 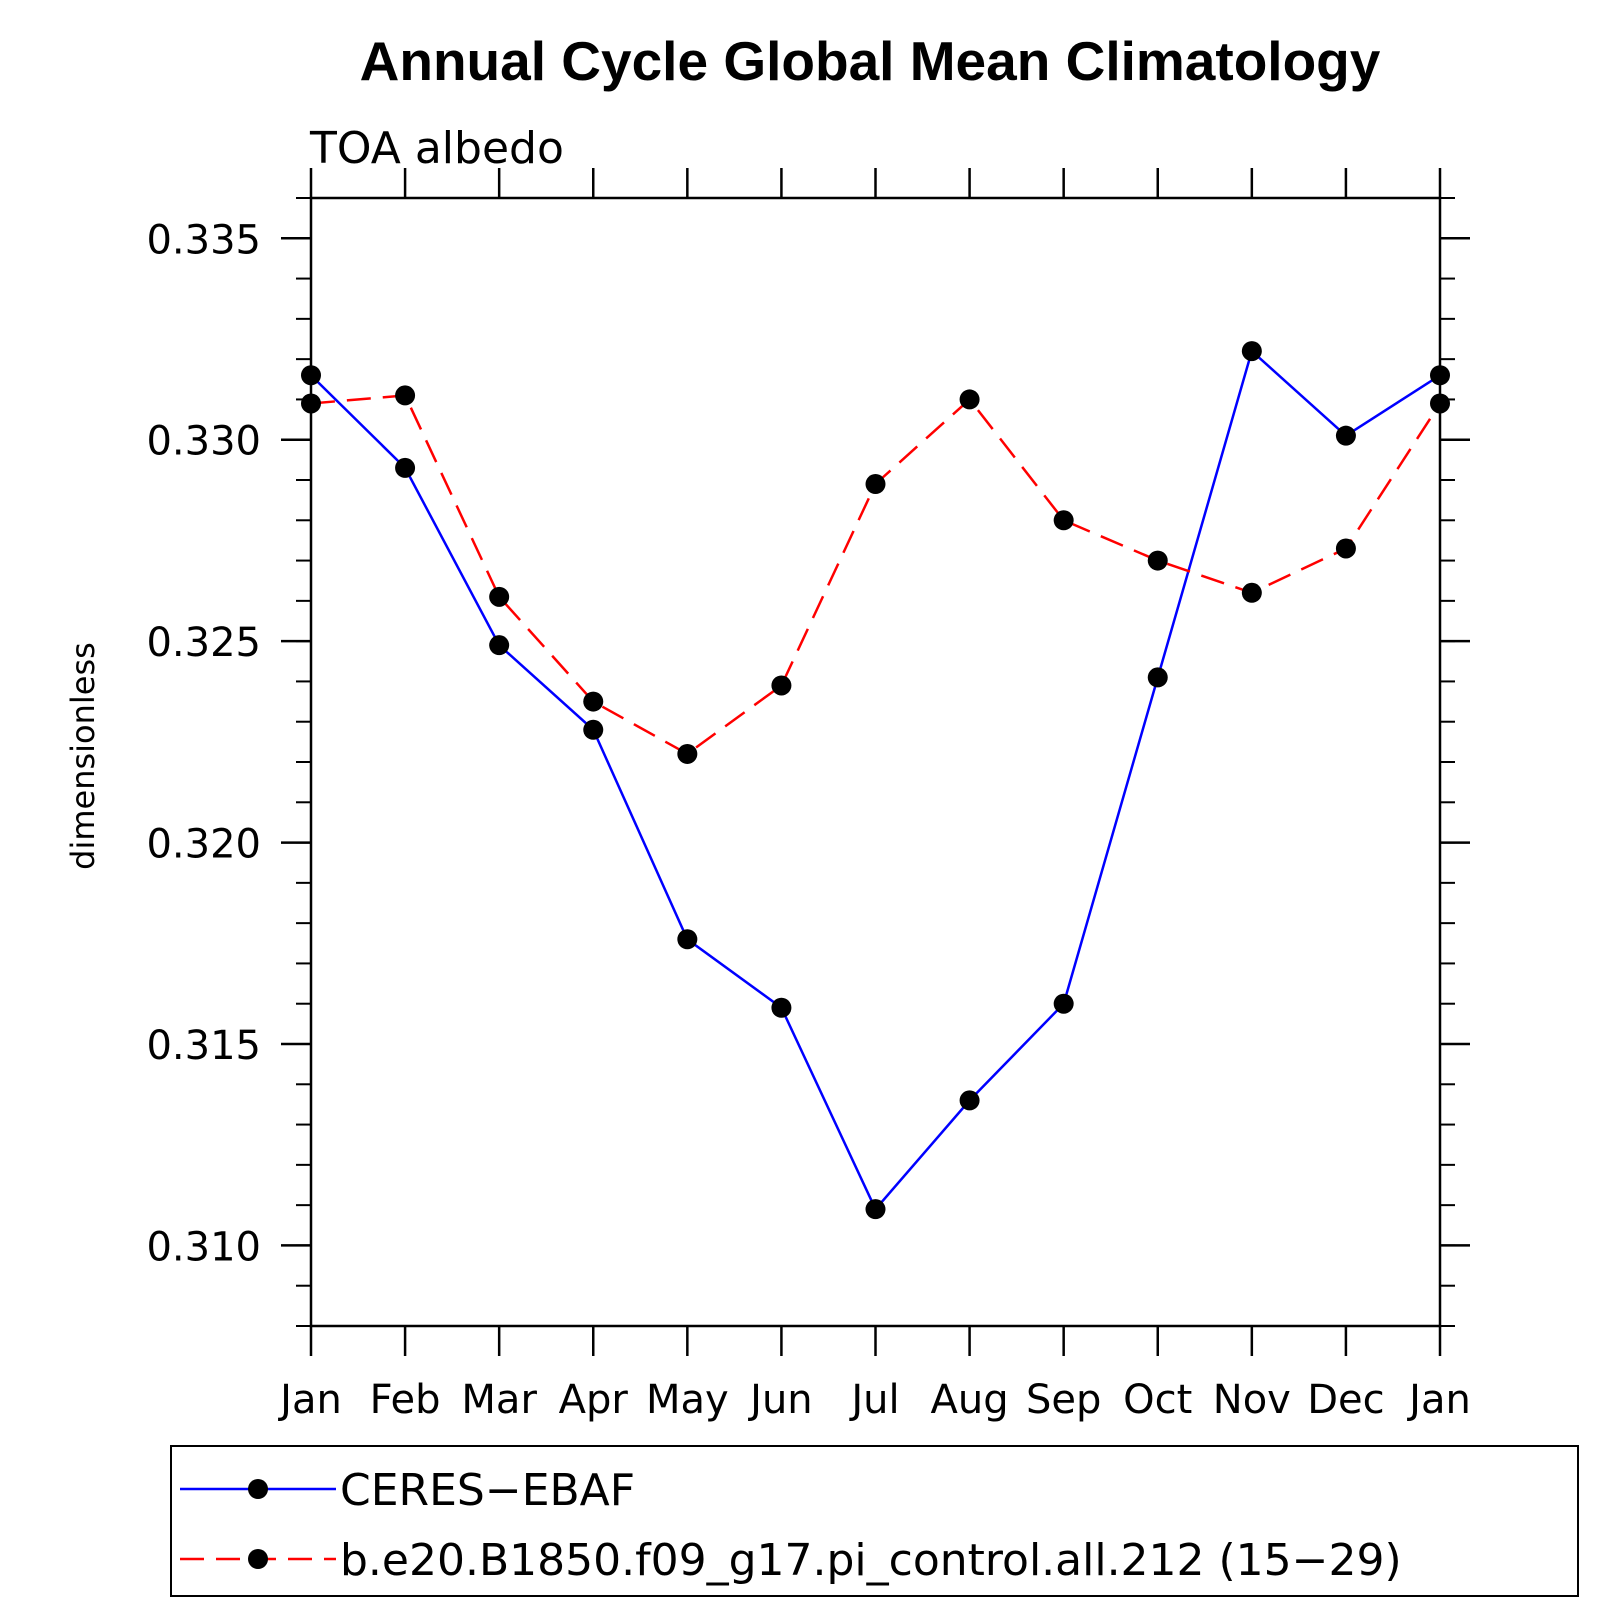 I want to click on x-tick-label: Nov, so click(x=1252, y=1400).